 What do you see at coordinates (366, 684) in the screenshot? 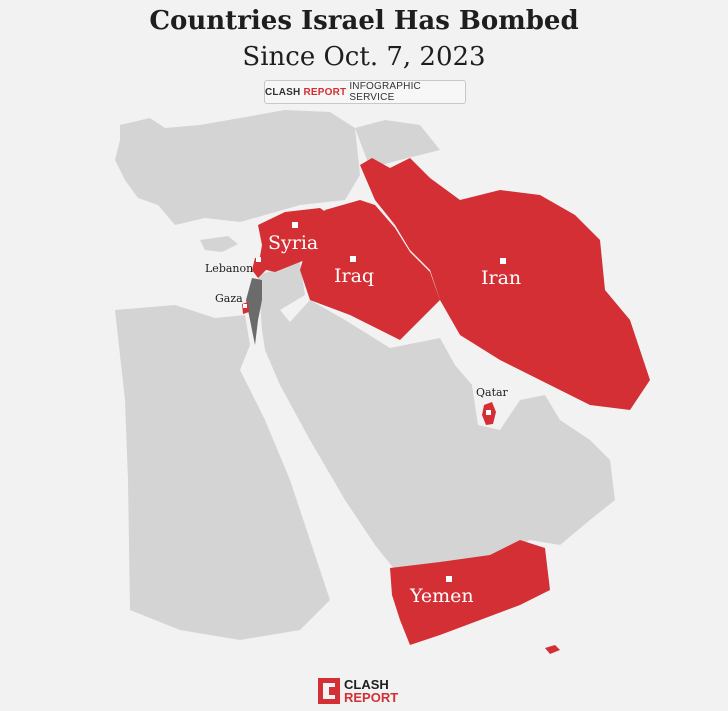
I see `logo-line1: CLASH` at bounding box center [366, 684].